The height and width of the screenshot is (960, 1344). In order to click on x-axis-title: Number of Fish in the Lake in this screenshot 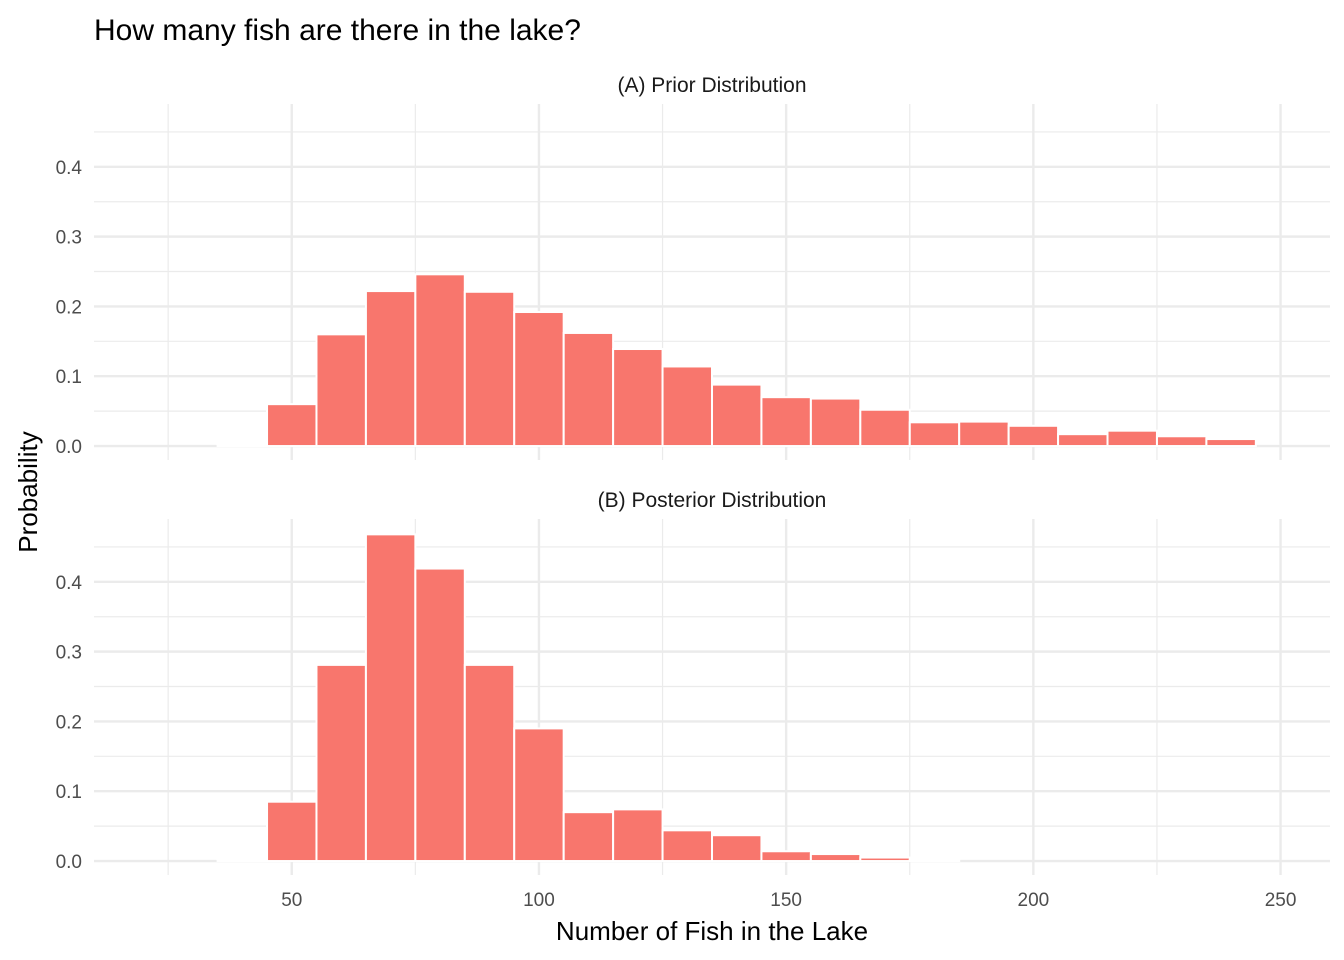, I will do `click(712, 931)`.